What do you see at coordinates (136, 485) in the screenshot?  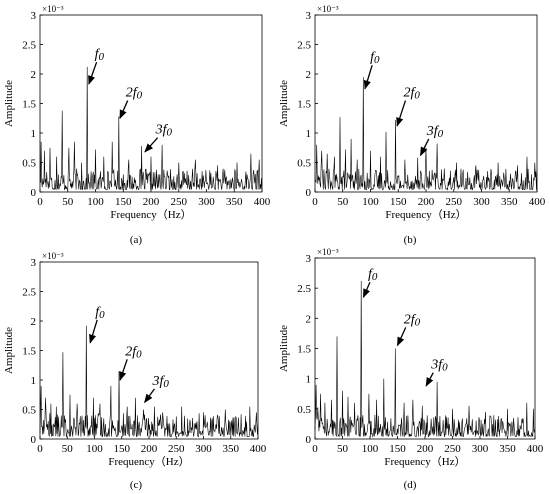 I see `panel-label: (c)` at bounding box center [136, 485].